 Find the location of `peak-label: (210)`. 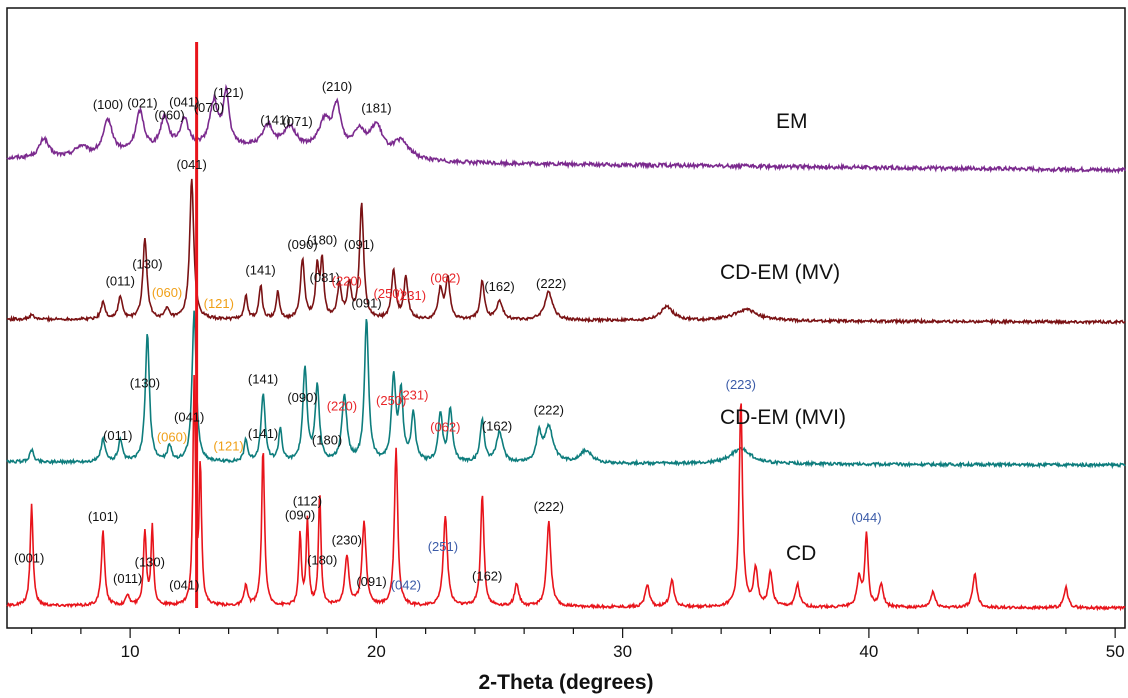

peak-label: (210) is located at coordinates (337, 86).